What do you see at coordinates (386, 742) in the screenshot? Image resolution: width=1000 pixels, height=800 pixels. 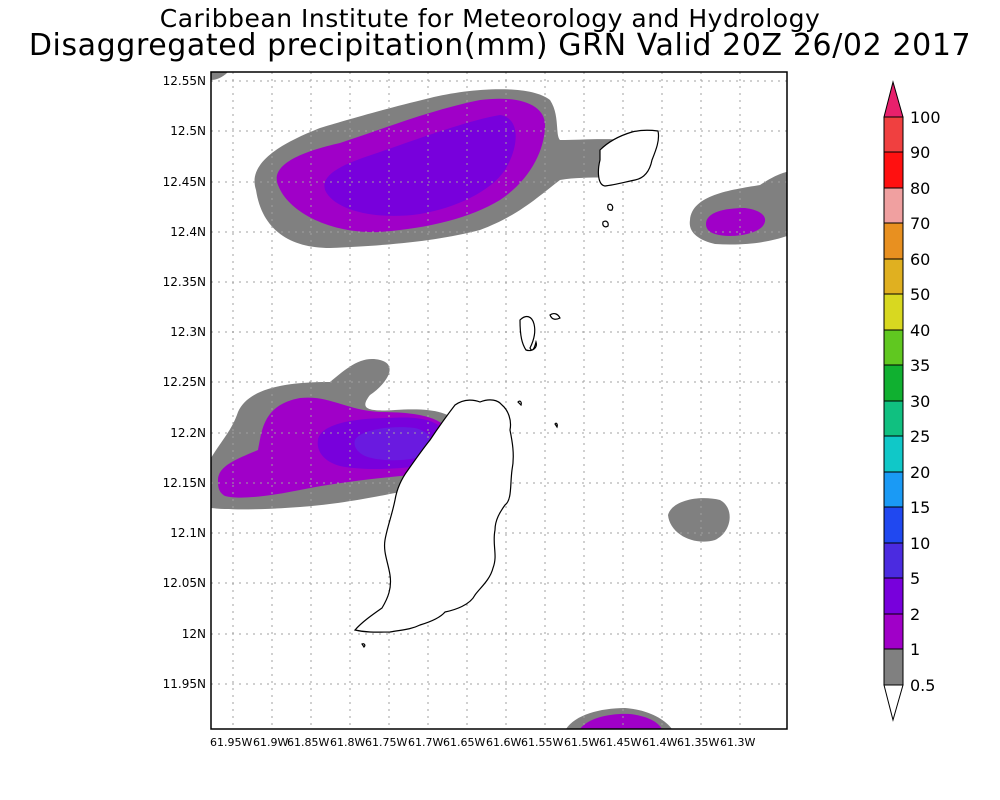 I see `x-tick-label: 61.75W` at bounding box center [386, 742].